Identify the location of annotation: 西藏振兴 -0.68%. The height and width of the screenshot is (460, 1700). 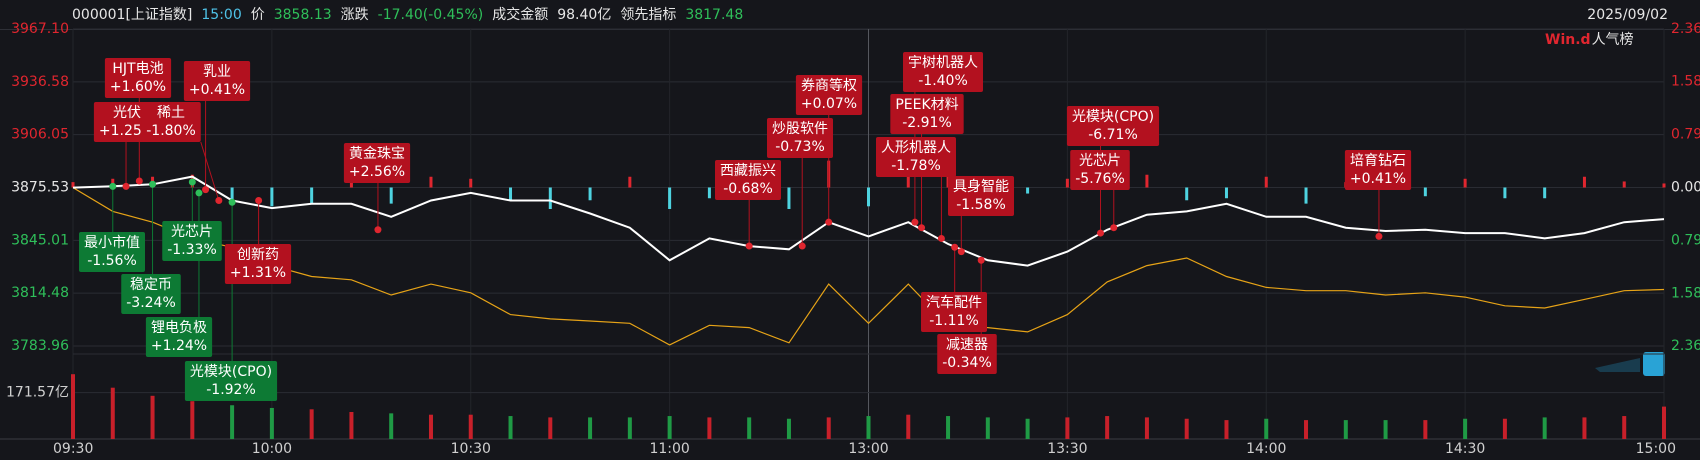
(748, 180).